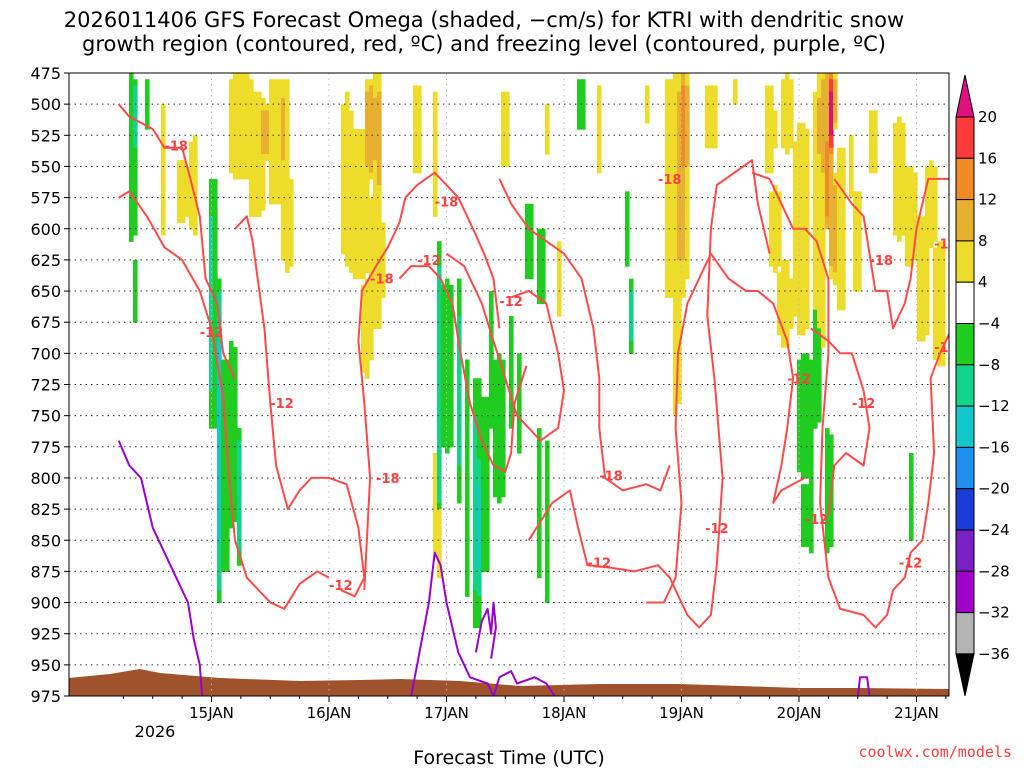  I want to click on x-tick-label: 20JAN, so click(799, 713).